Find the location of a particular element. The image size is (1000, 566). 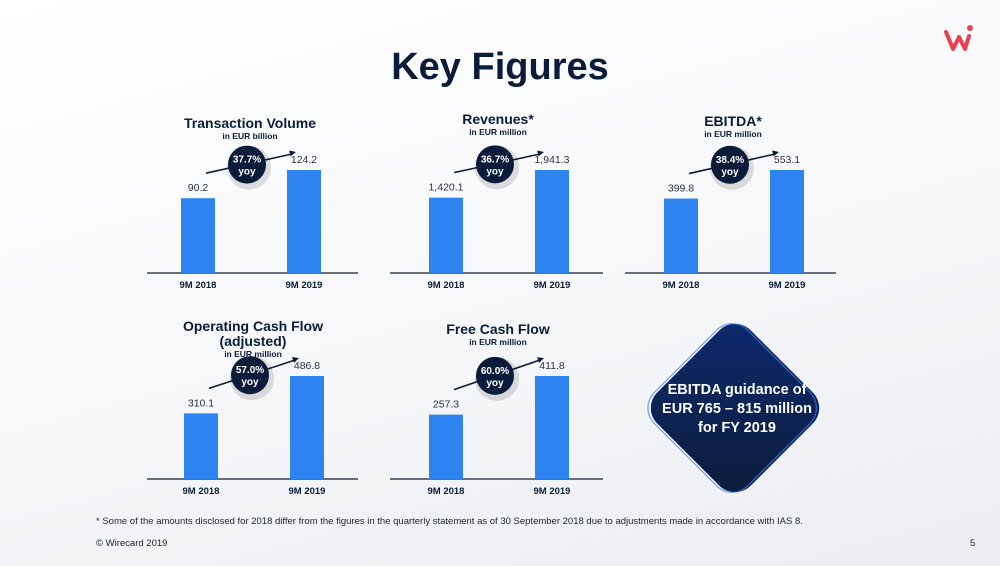

value-label: 124.2 is located at coordinates (304, 160).